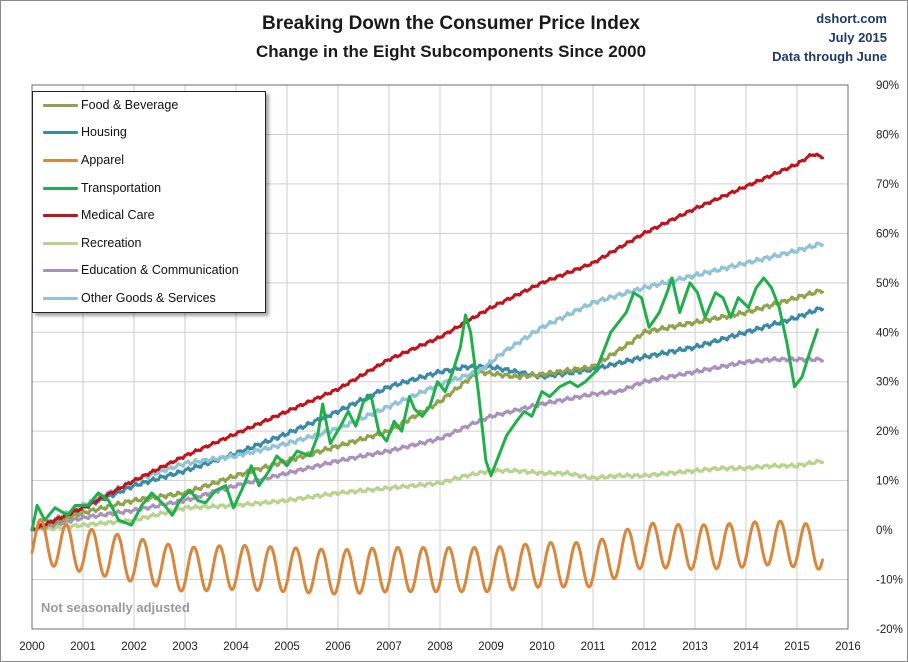 Image resolution: width=908 pixels, height=662 pixels. Describe the element at coordinates (115, 607) in the screenshot. I see `seasonal-note: Not seasonally adjusted` at that location.